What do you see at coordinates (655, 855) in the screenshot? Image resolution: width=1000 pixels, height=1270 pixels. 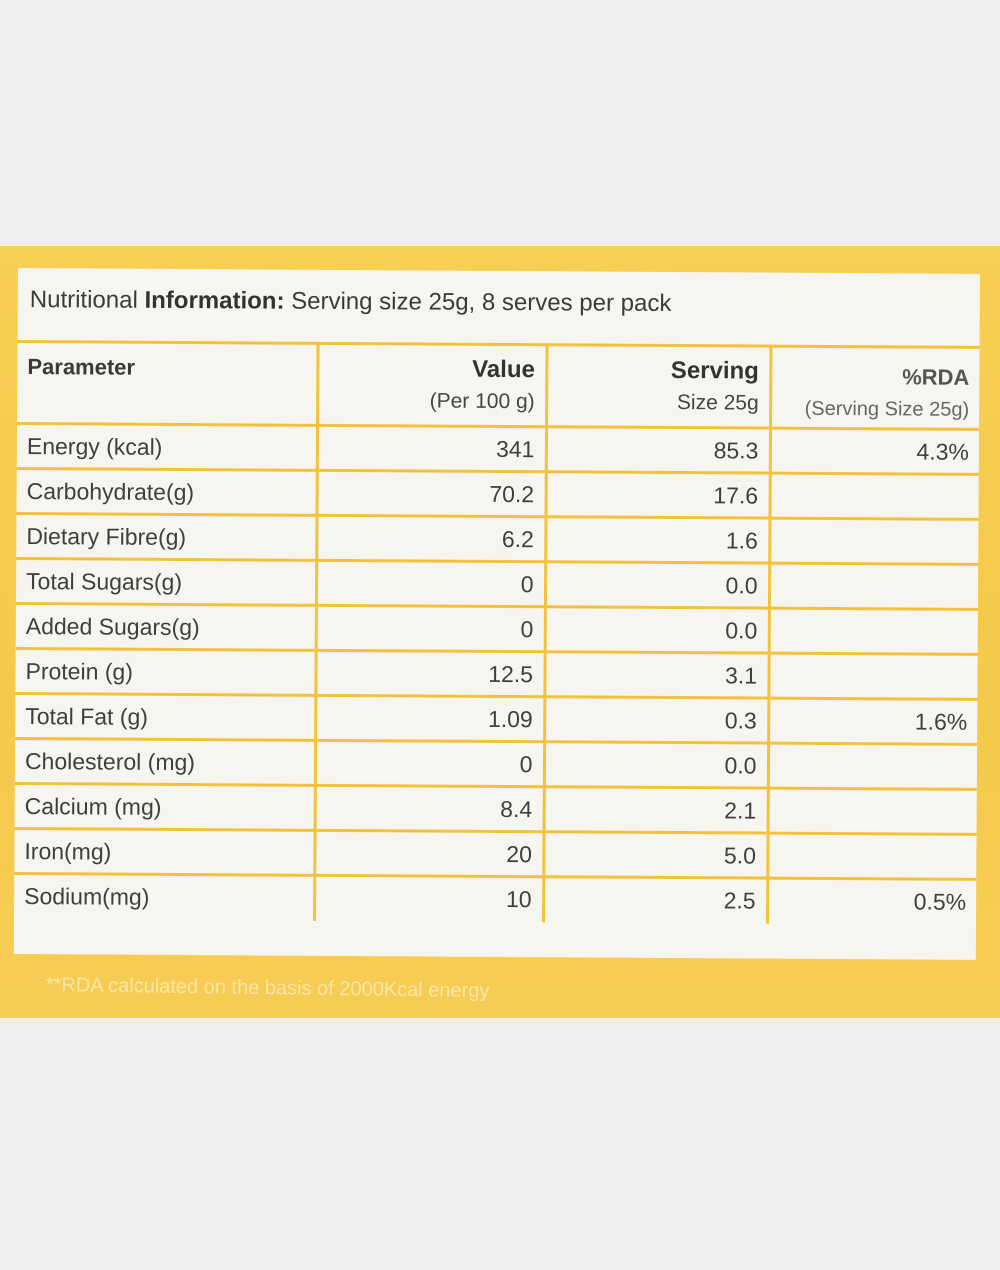 I see `row-serving: 5.0` at bounding box center [655, 855].